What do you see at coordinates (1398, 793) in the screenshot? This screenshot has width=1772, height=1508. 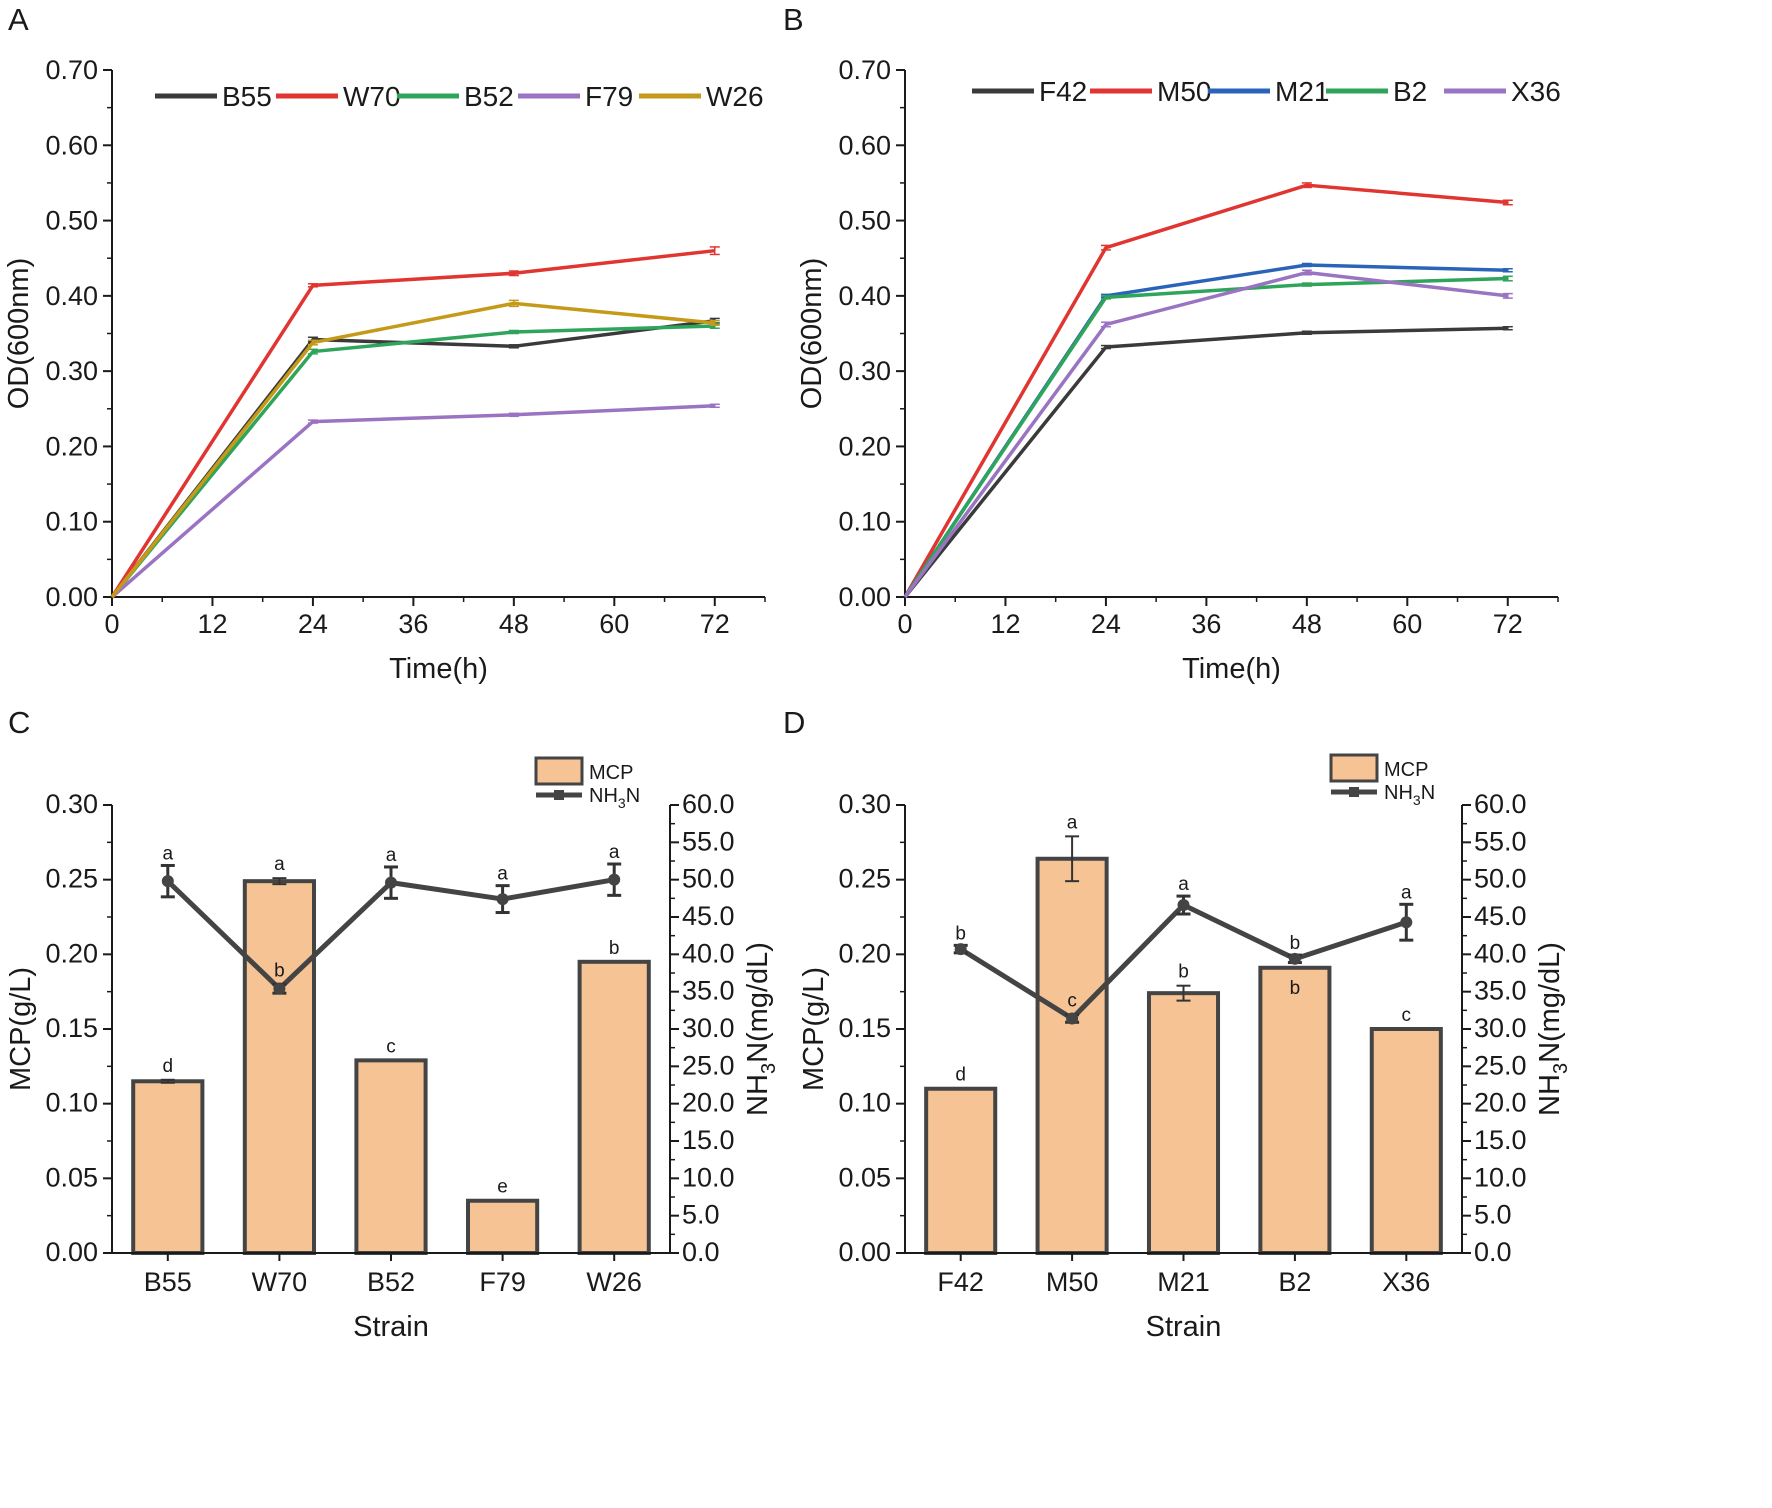 I see `legend-label-nh3n-main: NH` at bounding box center [1398, 793].